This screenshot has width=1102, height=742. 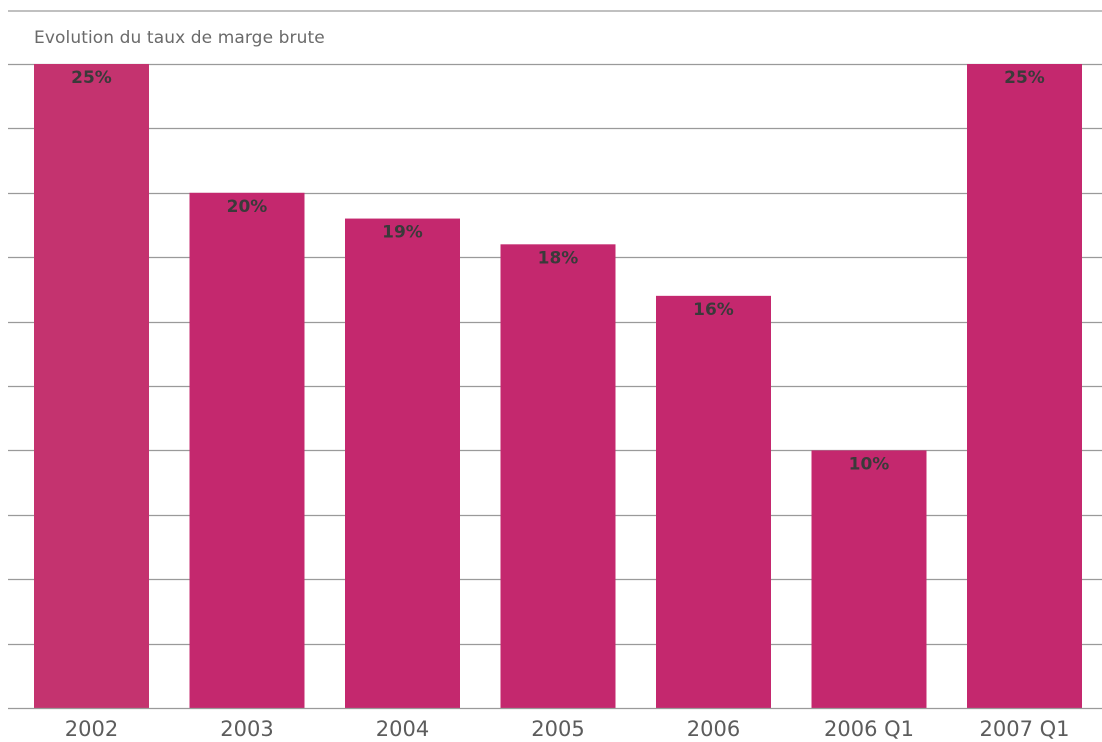 What do you see at coordinates (1024, 729) in the screenshot?
I see `category-label: 2007 Q1` at bounding box center [1024, 729].